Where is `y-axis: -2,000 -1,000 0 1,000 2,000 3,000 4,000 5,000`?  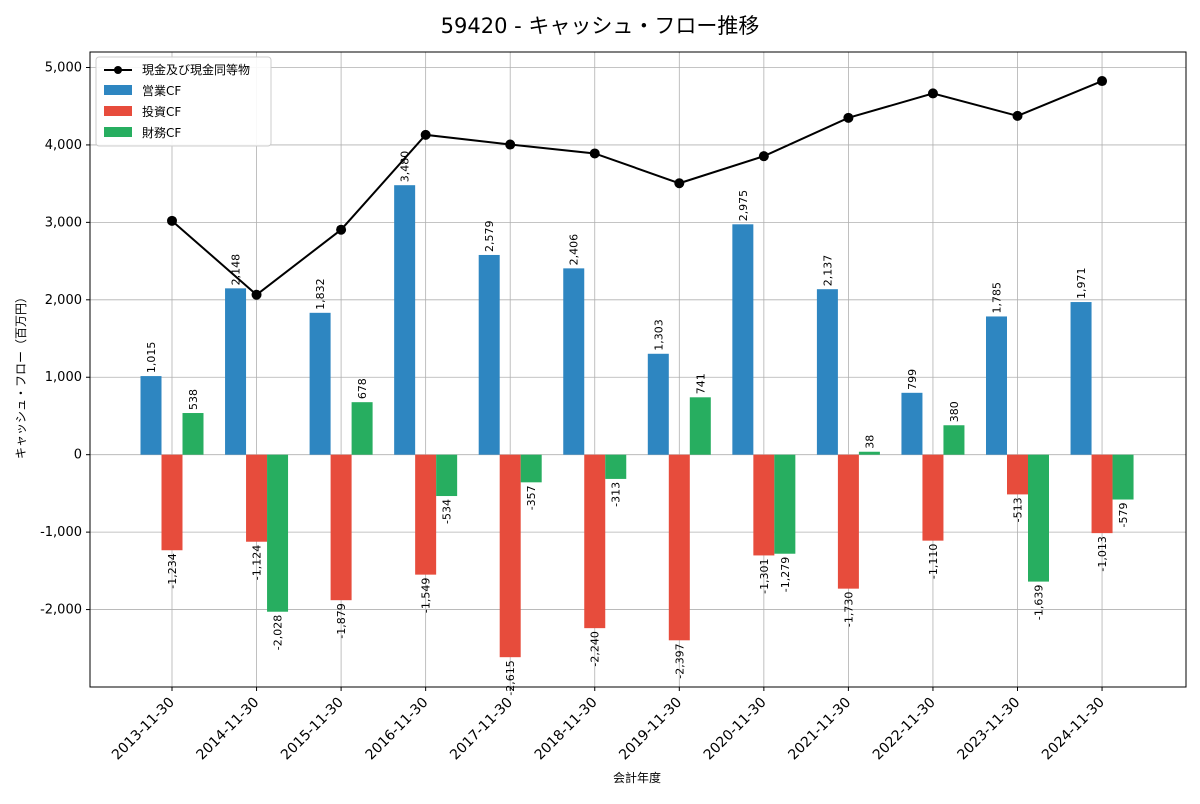
y-axis: -2,000 -1,000 0 1,000 2,000 3,000 4,000 5,000 is located at coordinates (65, 339).